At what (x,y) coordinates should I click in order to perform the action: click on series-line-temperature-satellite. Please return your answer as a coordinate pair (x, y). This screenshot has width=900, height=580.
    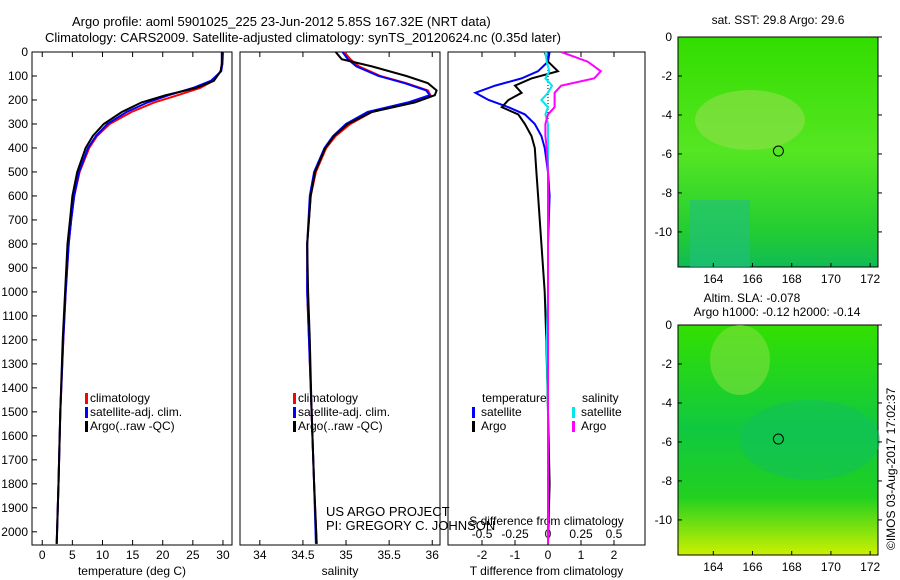
    Looking at the image, I should click on (511, 297).